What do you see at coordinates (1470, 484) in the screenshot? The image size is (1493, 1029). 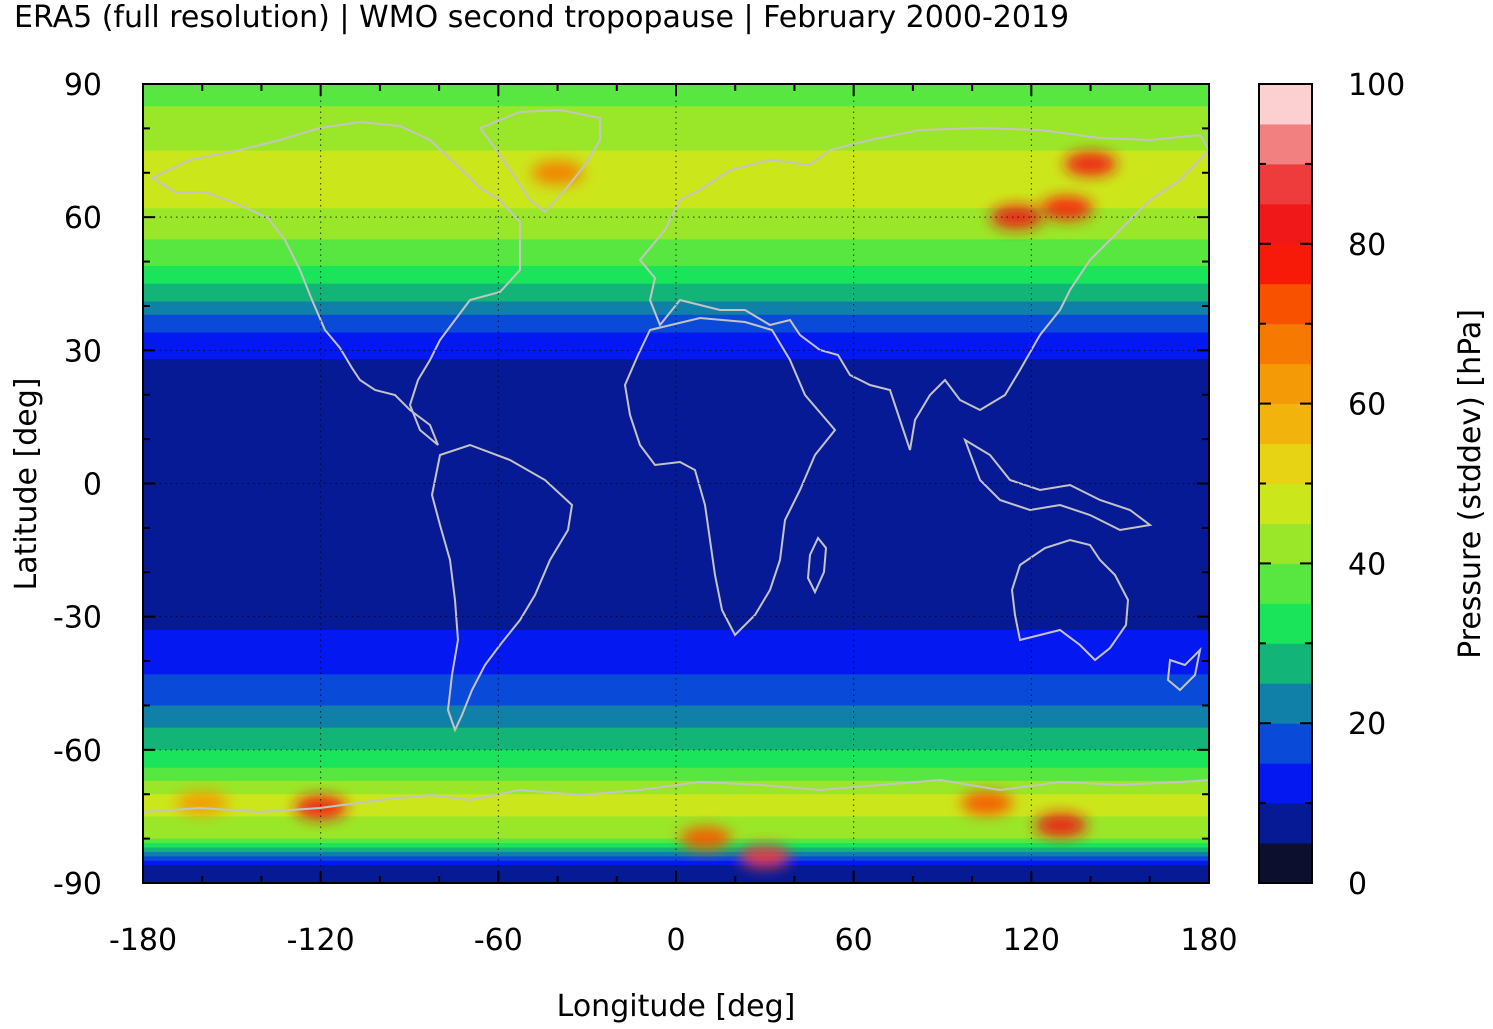 I see `colorbar-label: Pressure (stddev) [hPa]` at bounding box center [1470, 484].